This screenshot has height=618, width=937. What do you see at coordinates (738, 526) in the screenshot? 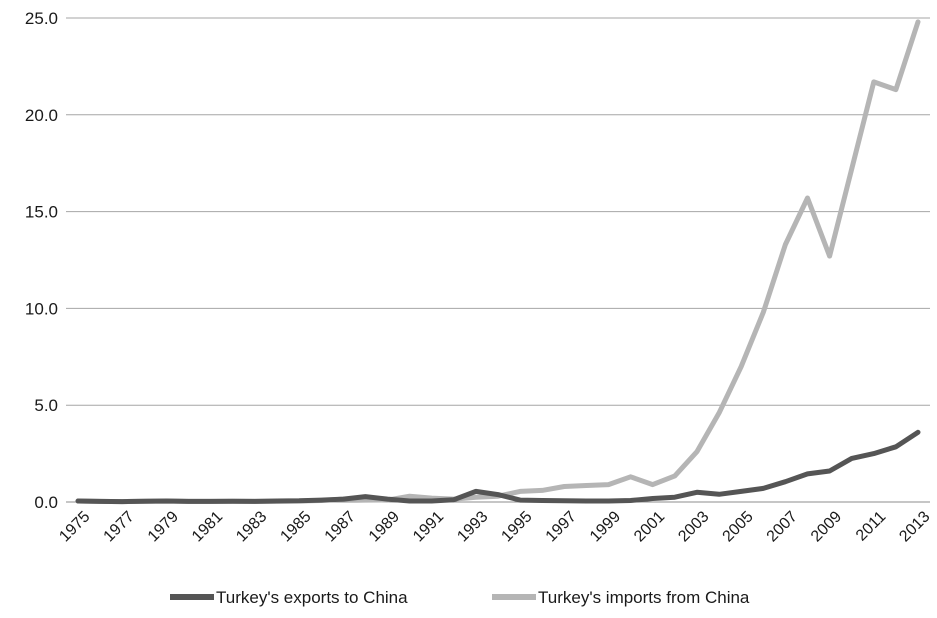
I see `x-tick-label: 2005` at bounding box center [738, 526].